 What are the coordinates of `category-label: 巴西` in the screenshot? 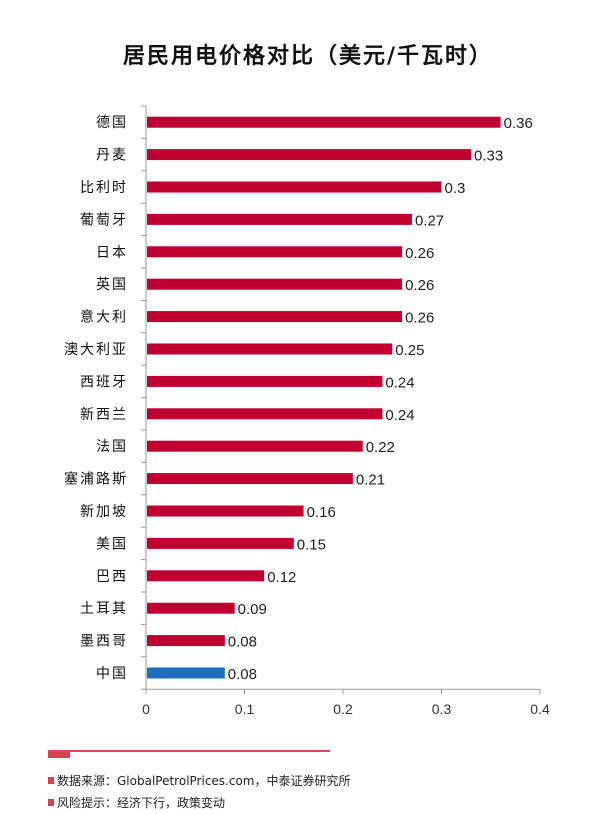 It's located at (112, 577).